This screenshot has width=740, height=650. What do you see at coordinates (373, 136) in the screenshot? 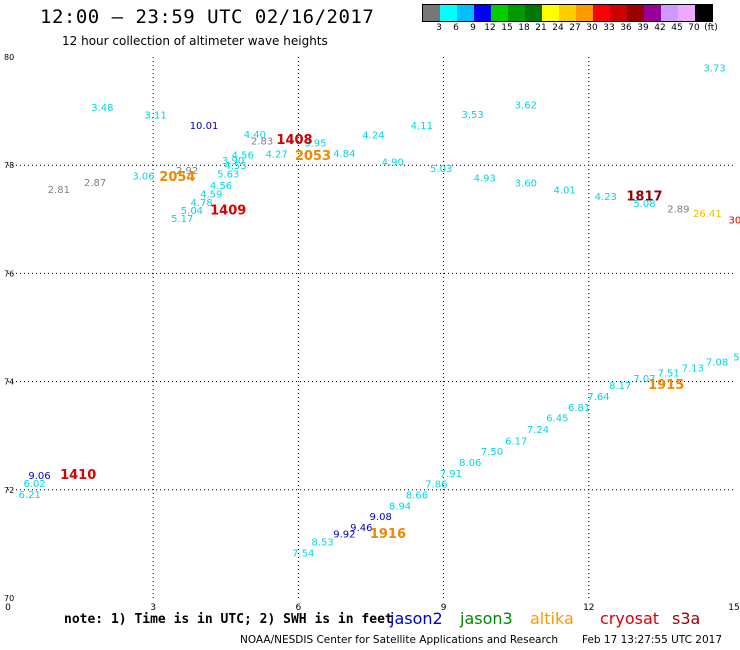
I see `wave-height-label: 4.24` at bounding box center [373, 136].